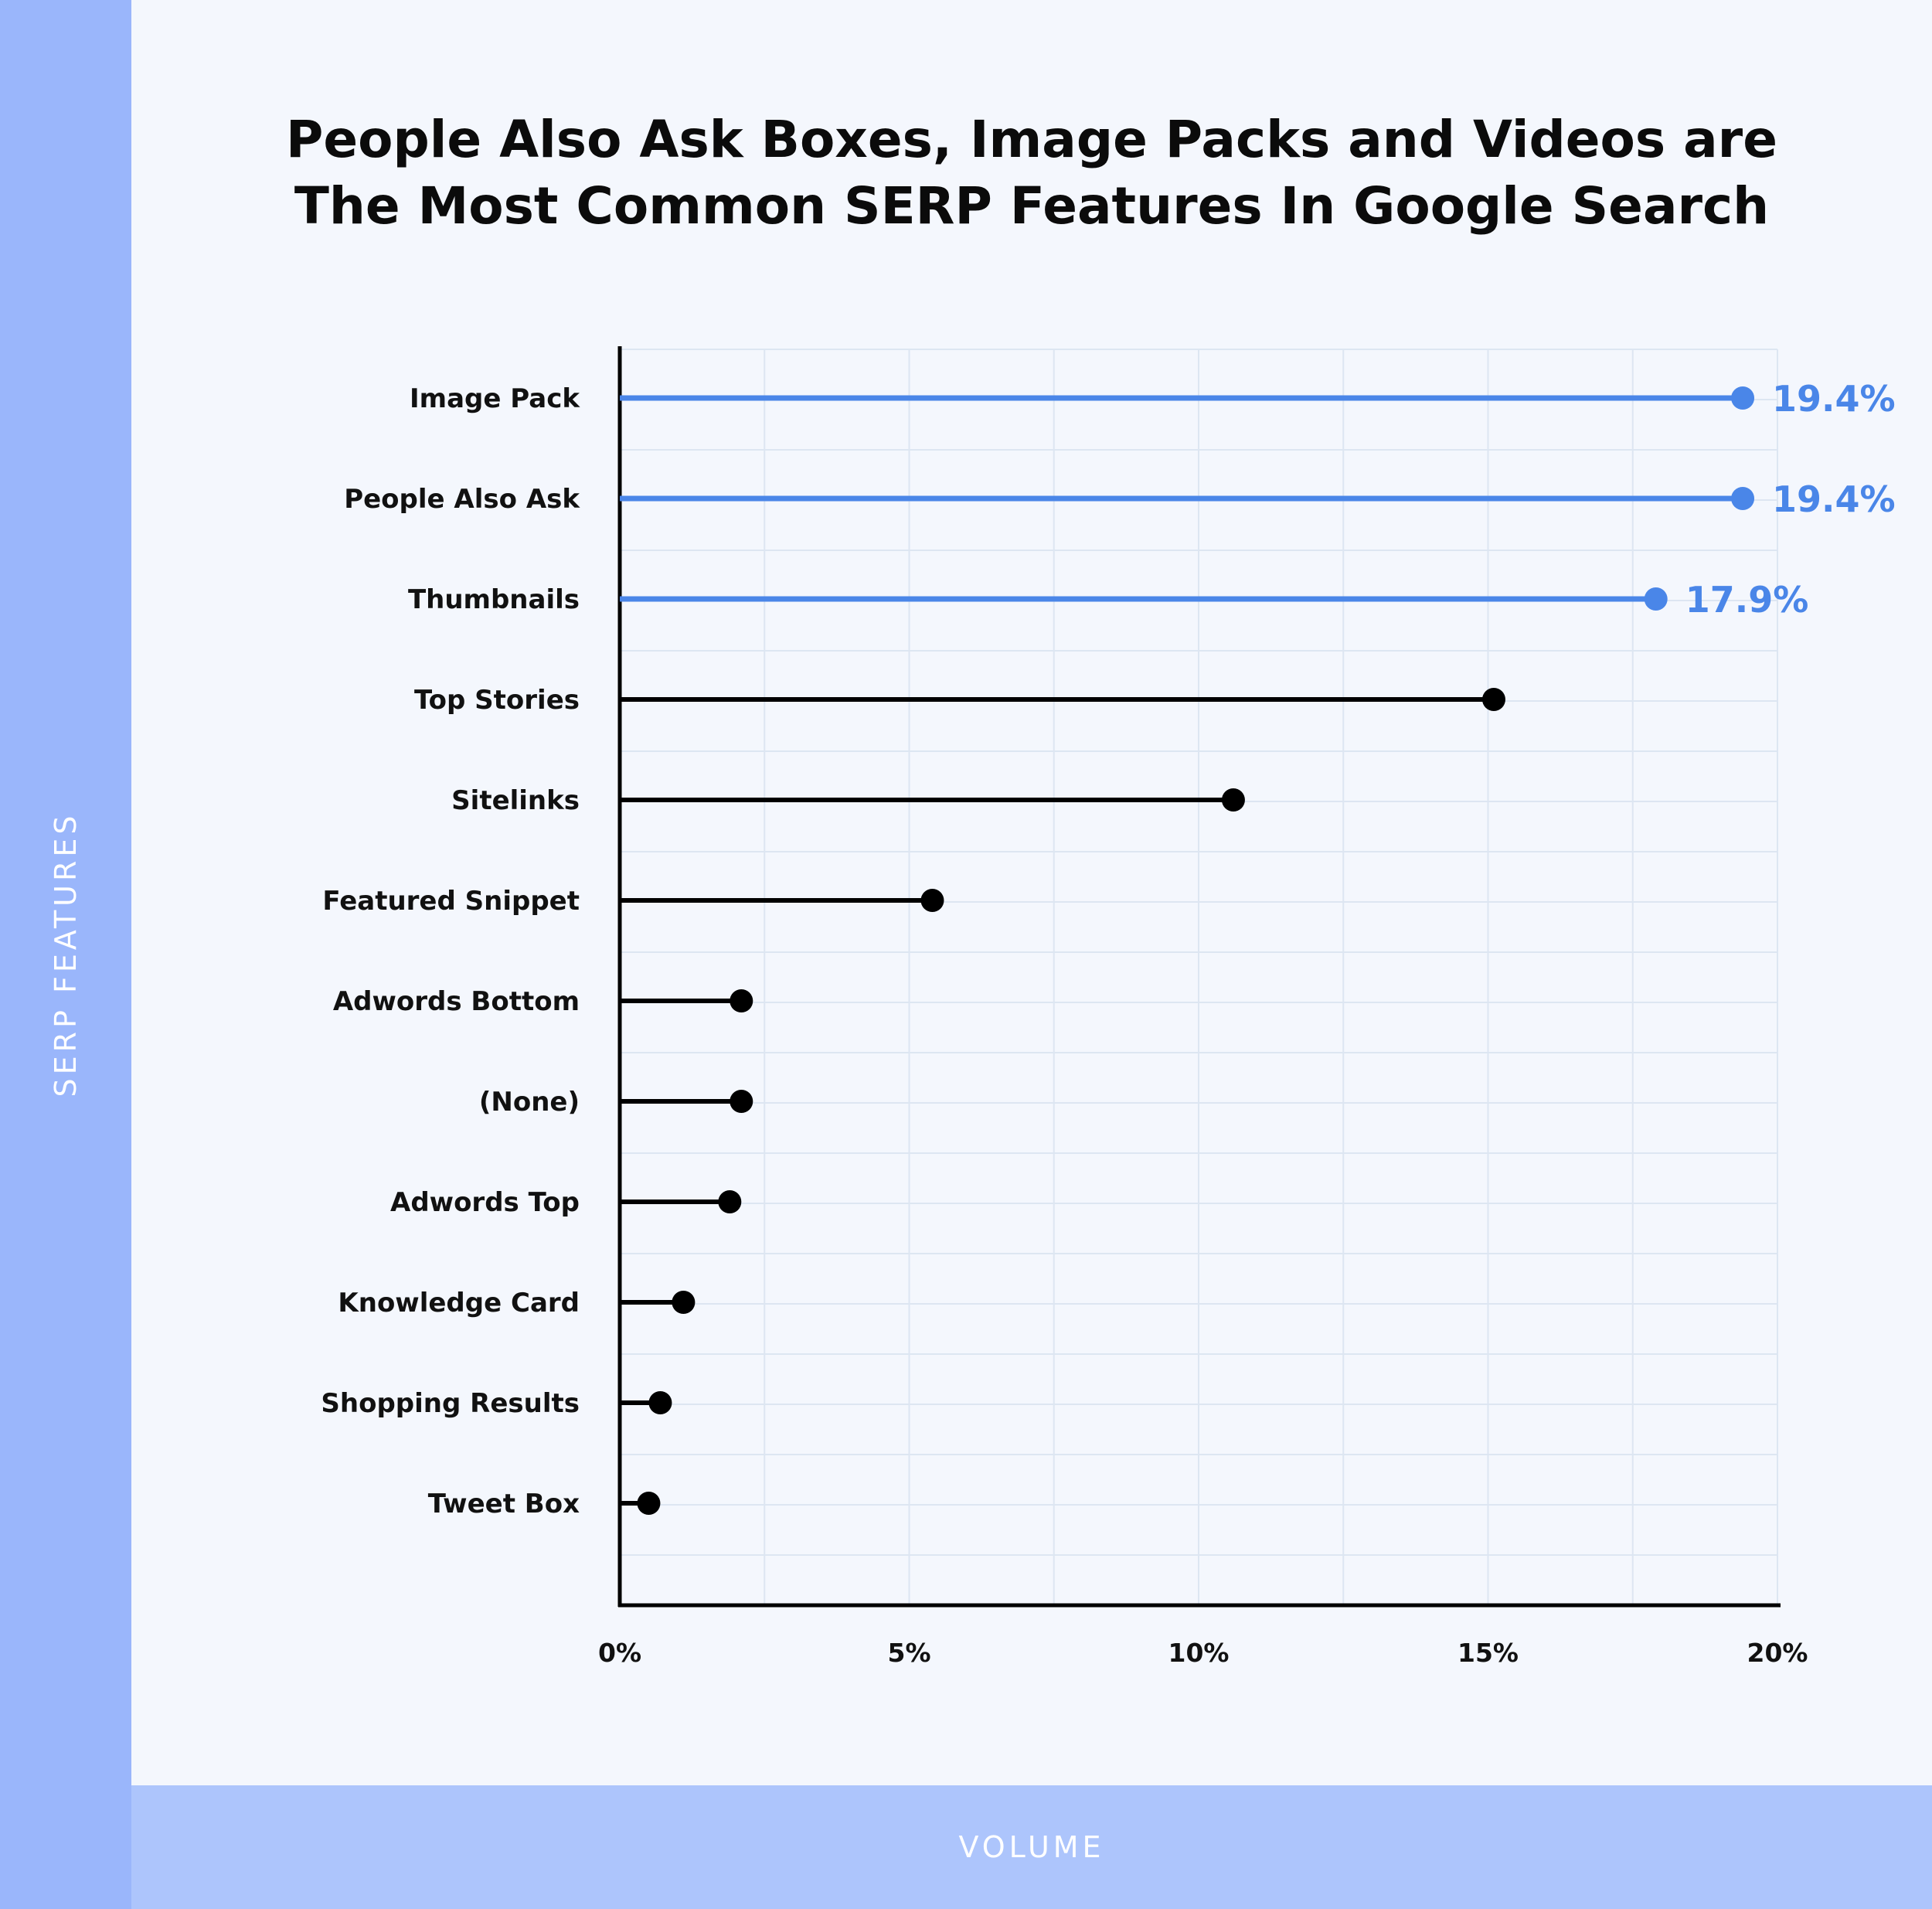 The image size is (1932, 1909). Describe the element at coordinates (66, 954) in the screenshot. I see `y-axis-band` at that location.